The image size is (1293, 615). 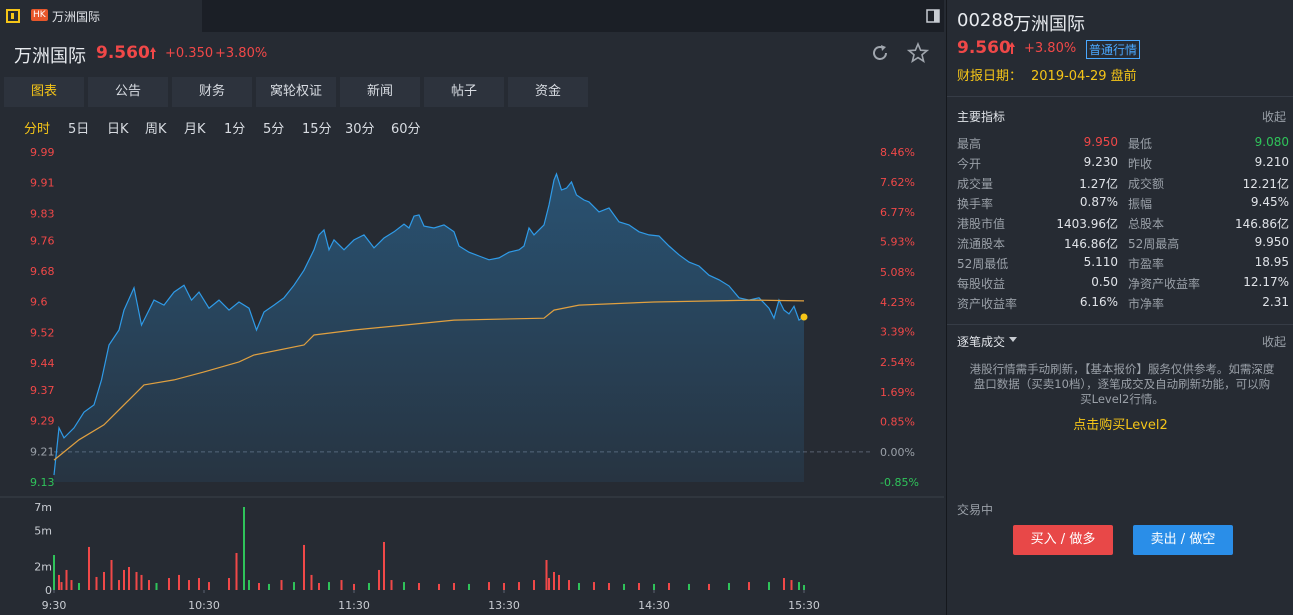 I want to click on stock-tab: HK 万洲国际, so click(x=101, y=16).